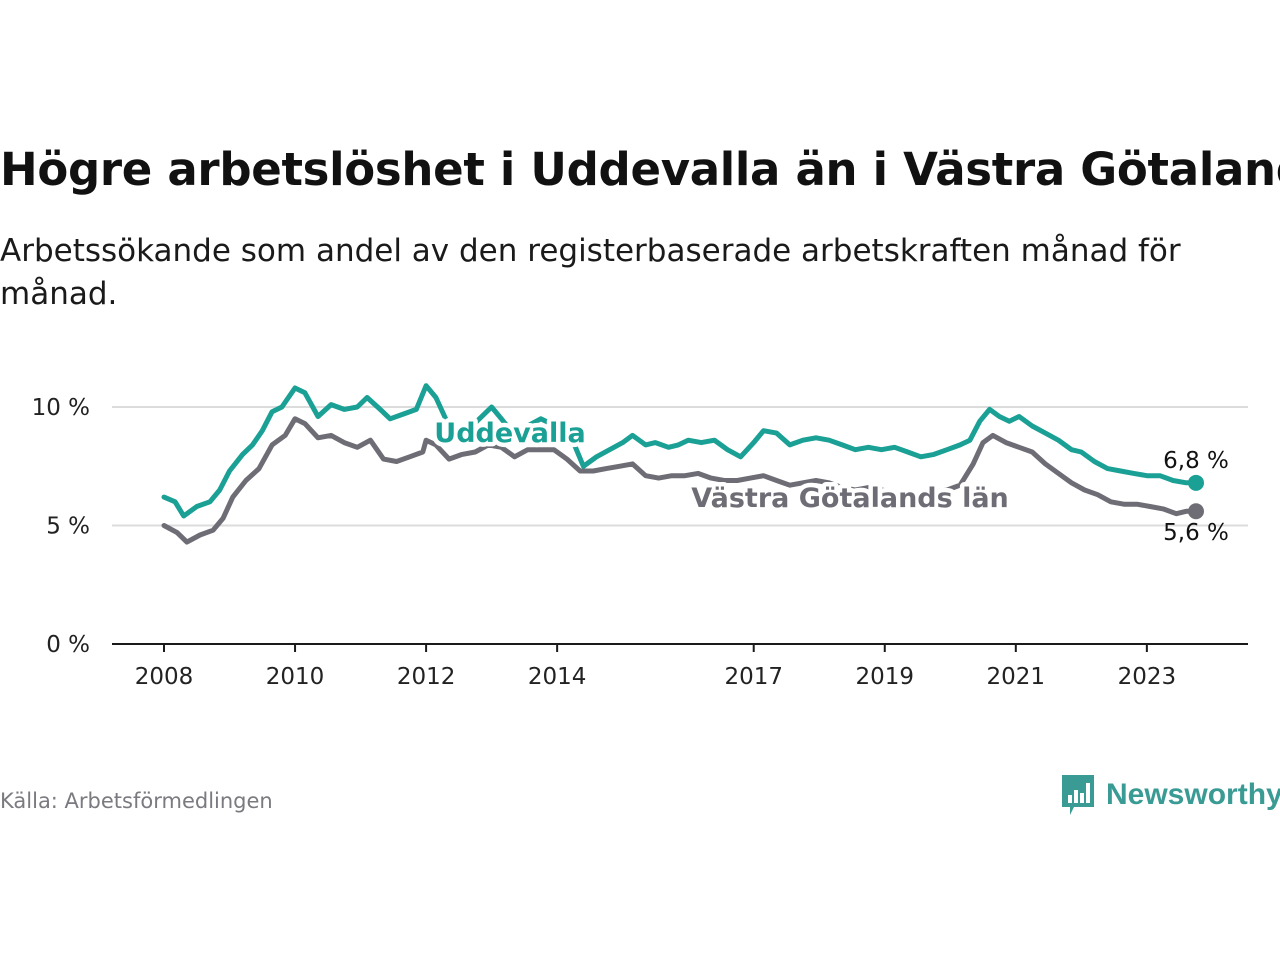  I want to click on end-point-uddevalla, so click(1196, 482).